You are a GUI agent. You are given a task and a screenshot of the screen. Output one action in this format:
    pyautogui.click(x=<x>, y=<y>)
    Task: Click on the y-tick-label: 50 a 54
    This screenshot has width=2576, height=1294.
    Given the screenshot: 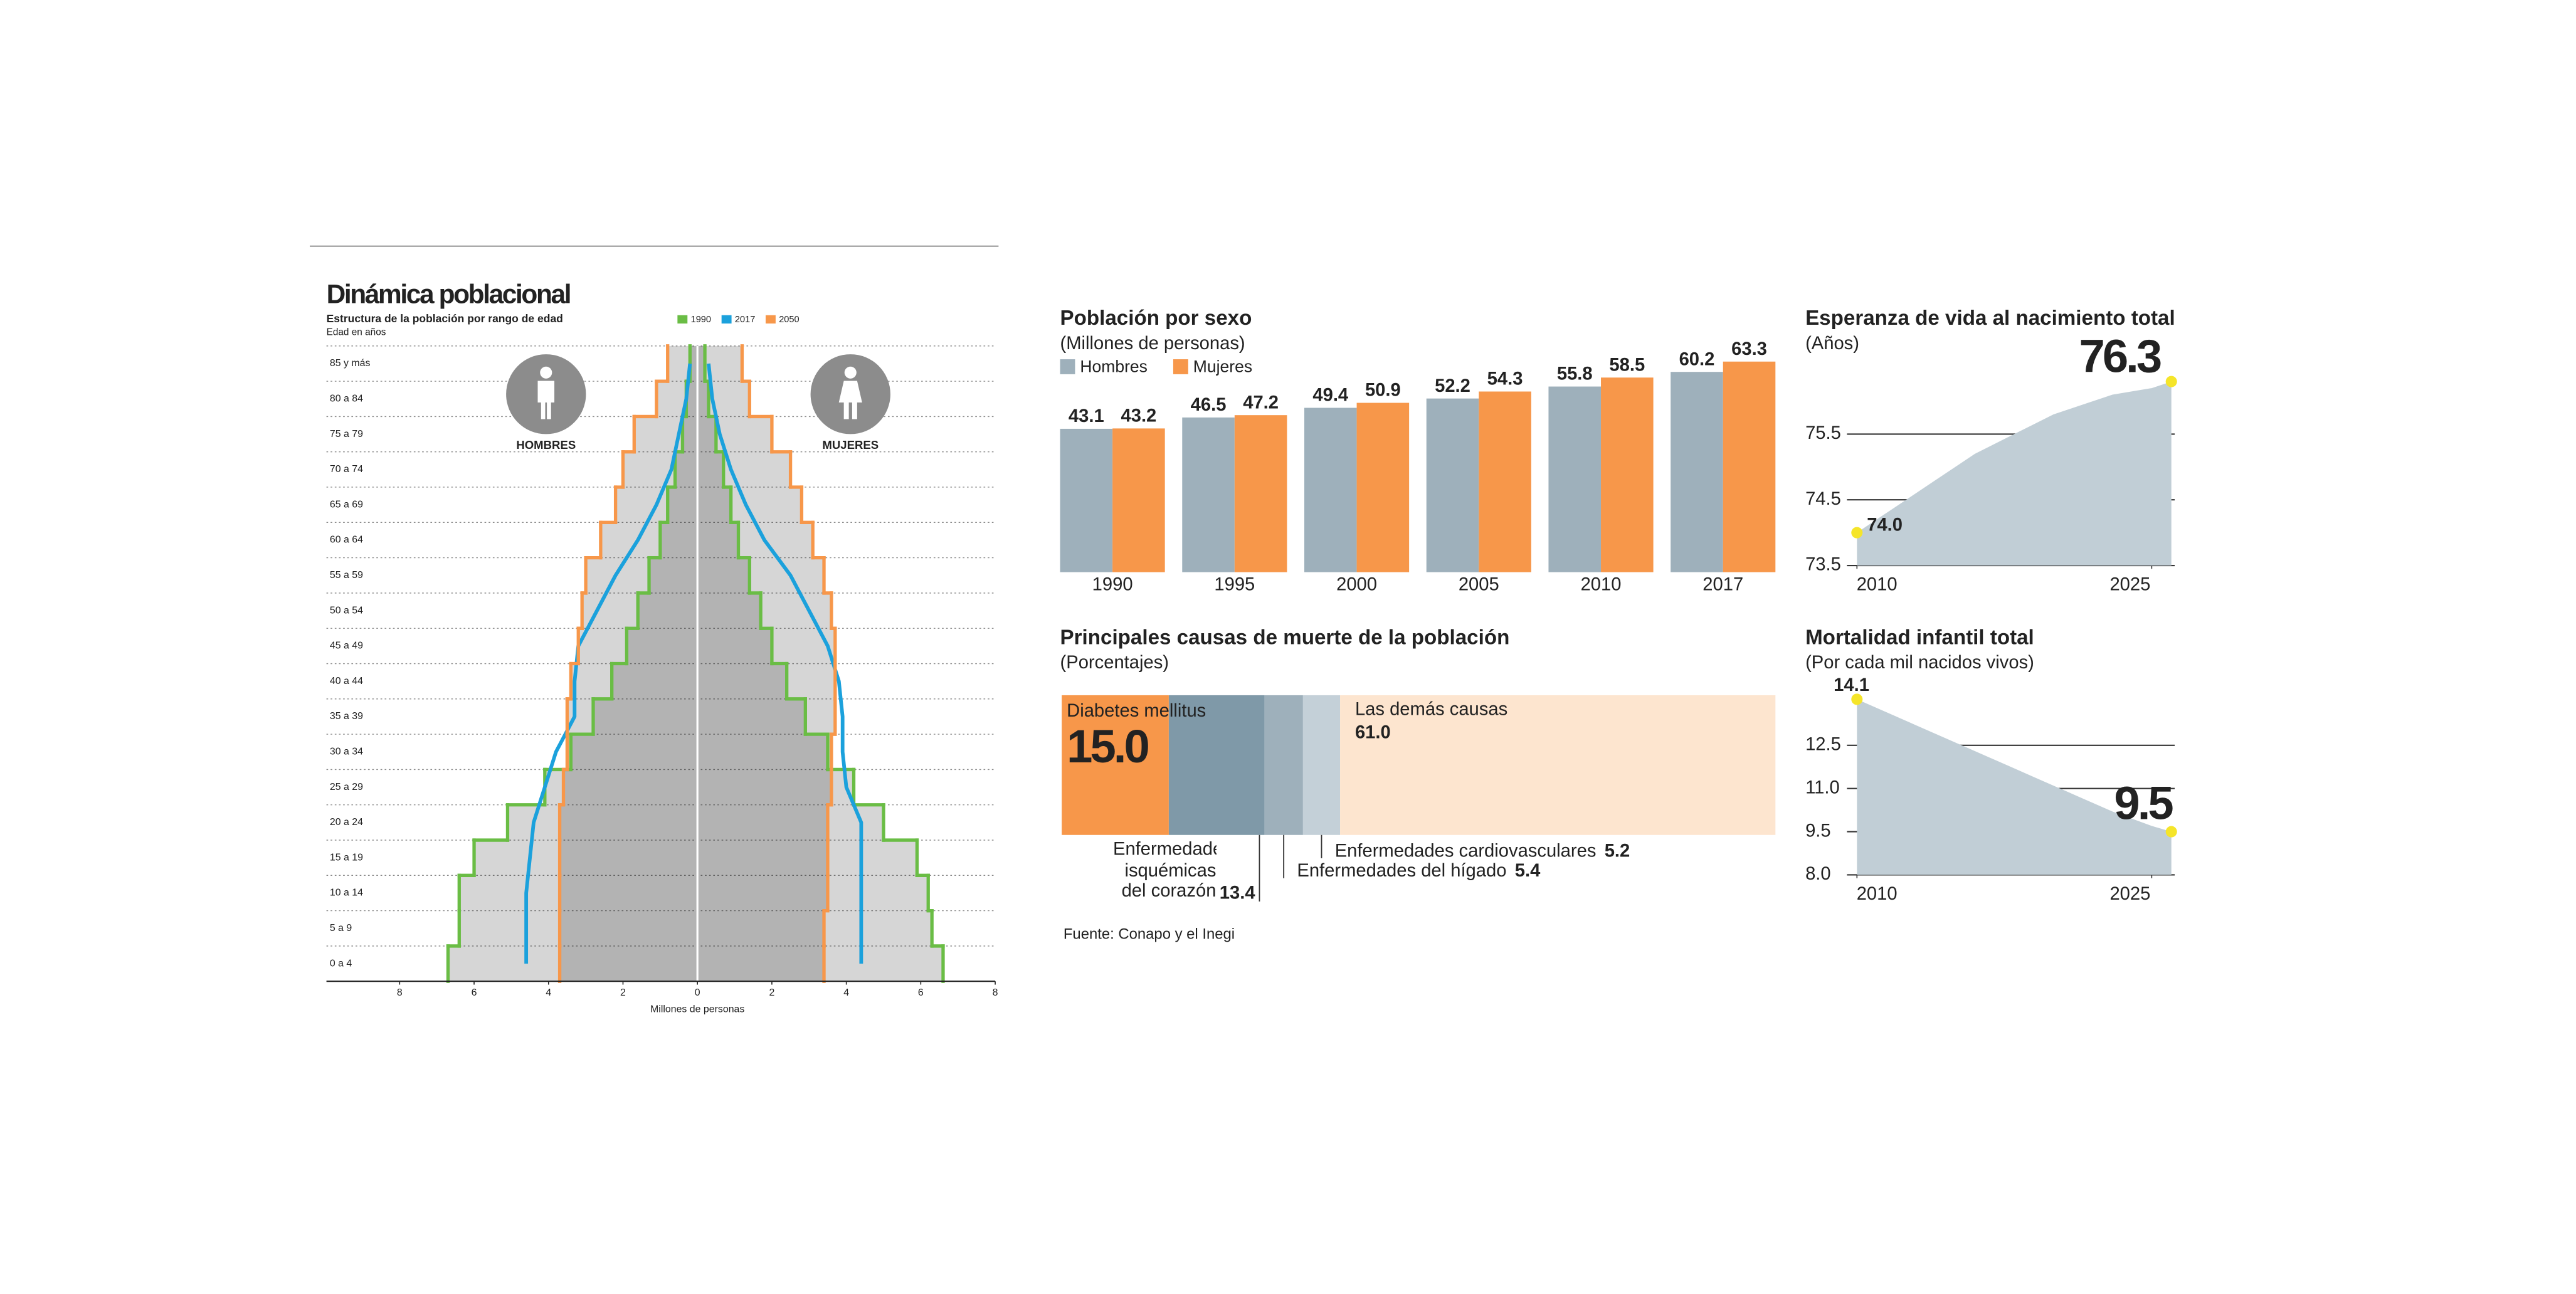 What is the action you would take?
    pyautogui.click(x=346, y=610)
    